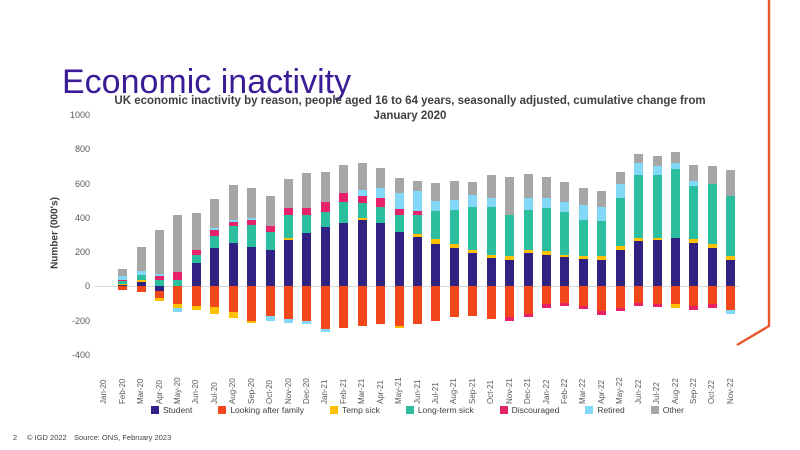  I want to click on x-tick-label: Apr-20, so click(159, 391).